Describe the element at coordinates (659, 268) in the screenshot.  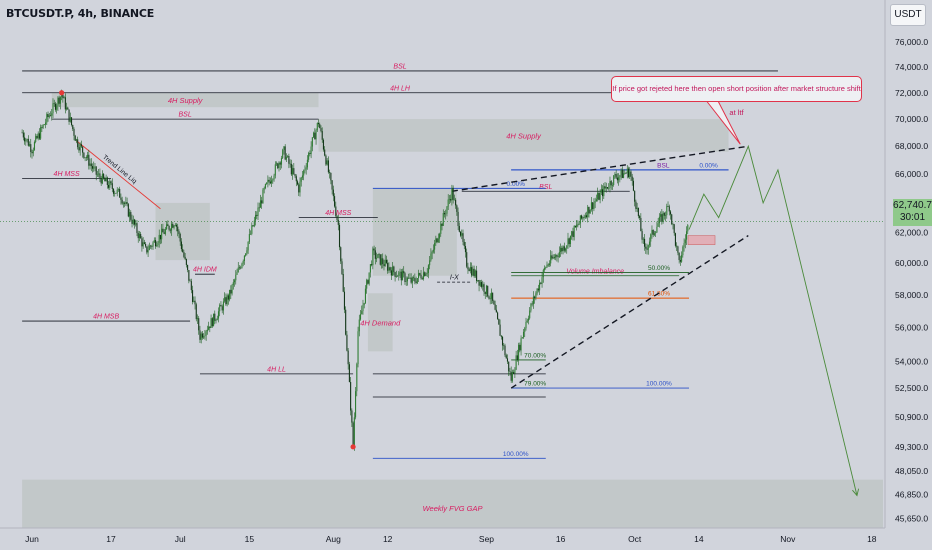
I see `fib-label: 50.00%` at that location.